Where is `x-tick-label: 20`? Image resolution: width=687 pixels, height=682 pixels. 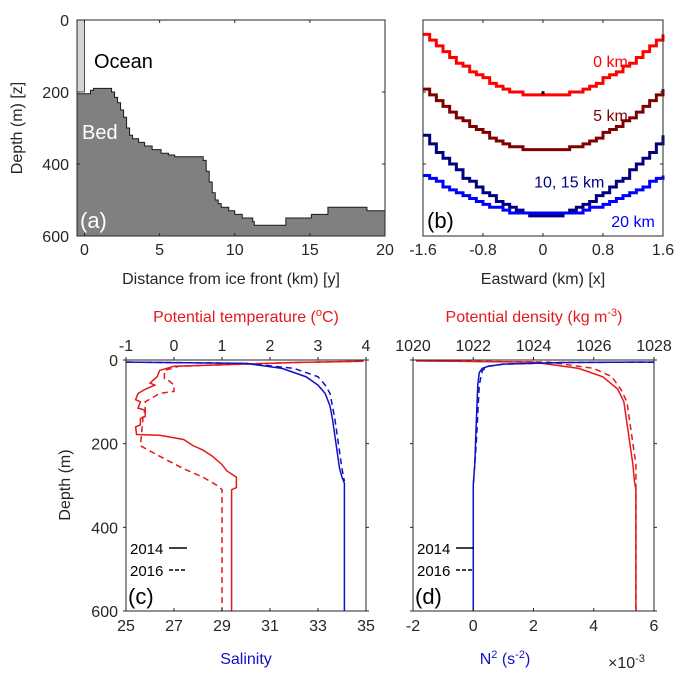
x-tick-label: 20 is located at coordinates (385, 250).